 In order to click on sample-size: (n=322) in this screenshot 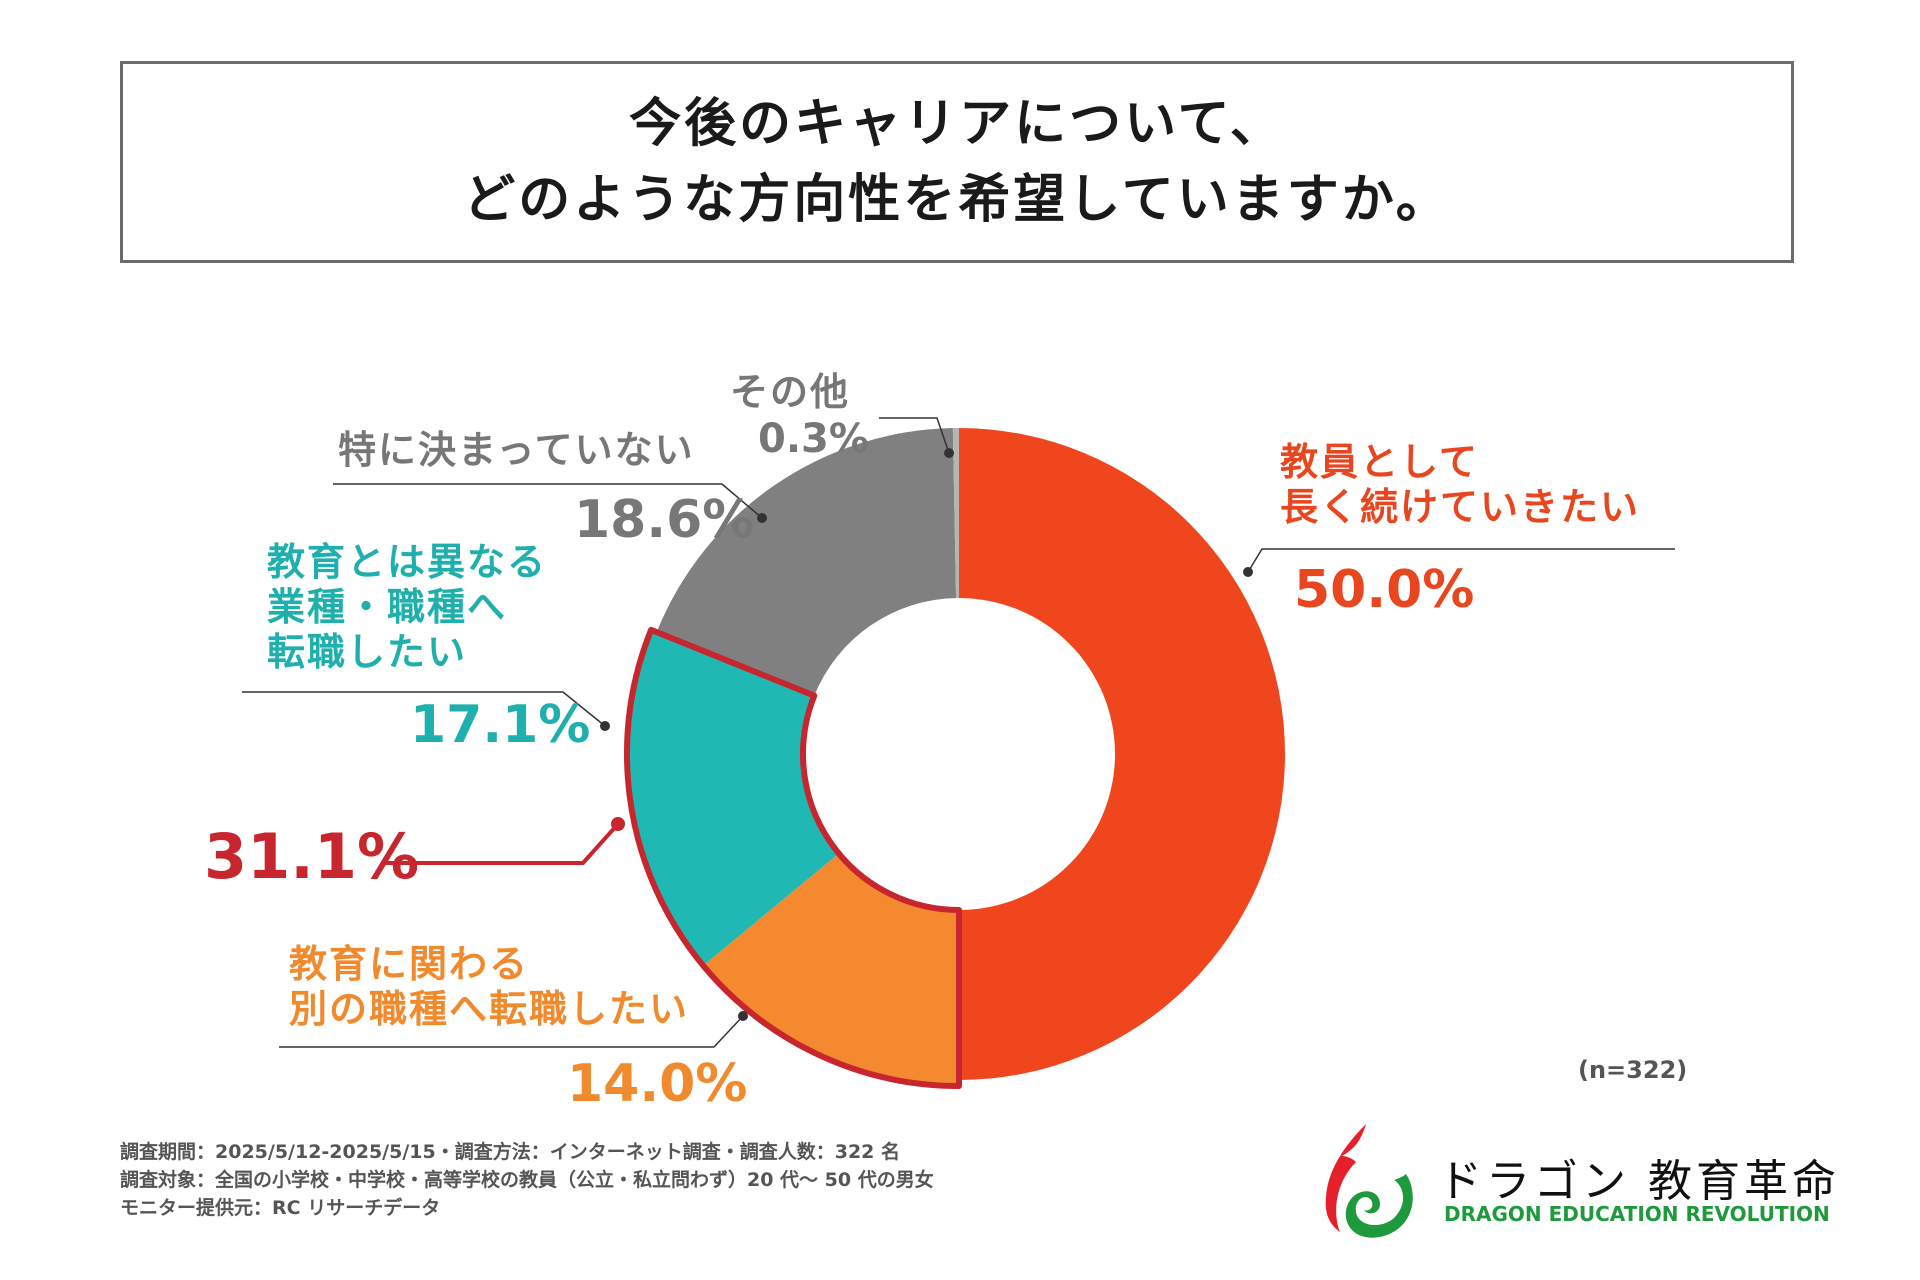, I will do `click(1633, 1070)`.